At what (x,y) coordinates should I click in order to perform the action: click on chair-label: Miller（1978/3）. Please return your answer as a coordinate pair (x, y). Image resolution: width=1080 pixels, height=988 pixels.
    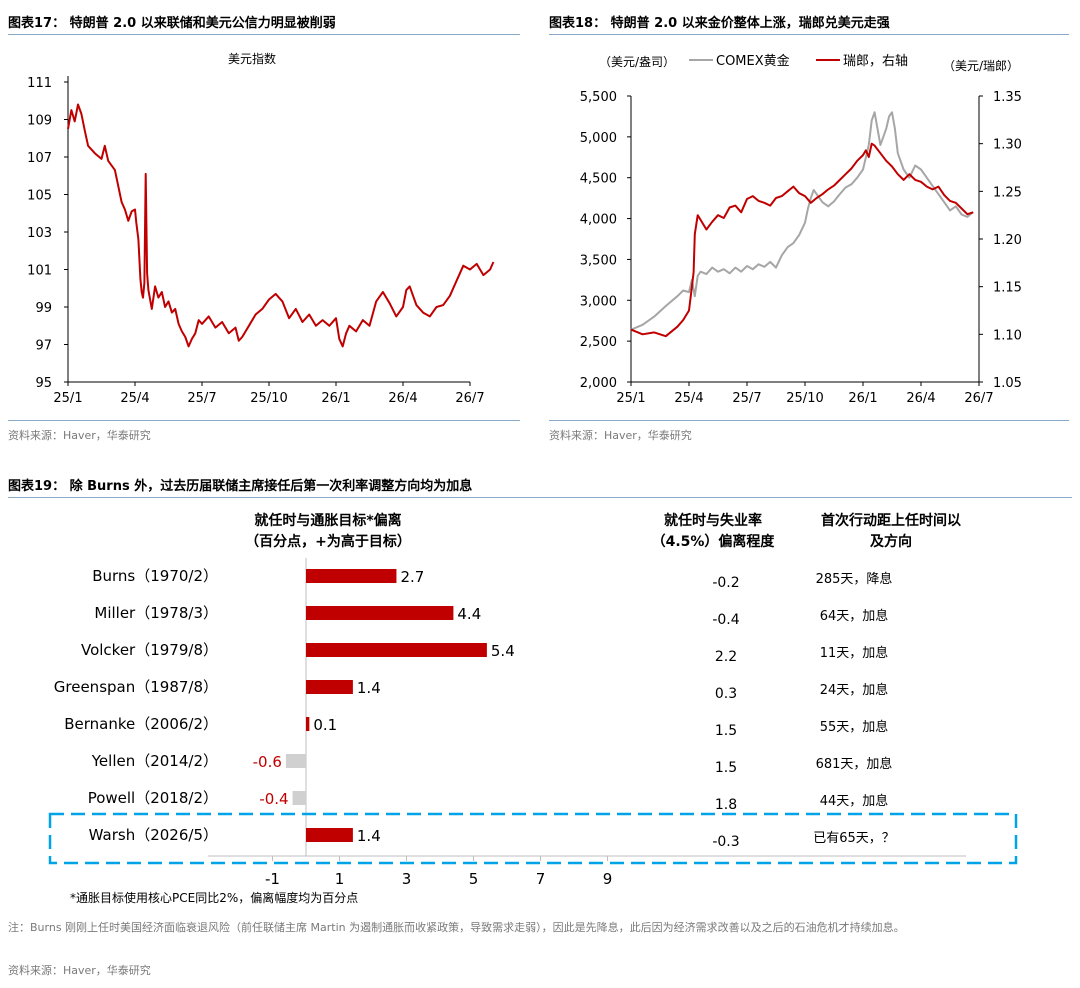
    Looking at the image, I should click on (156, 613).